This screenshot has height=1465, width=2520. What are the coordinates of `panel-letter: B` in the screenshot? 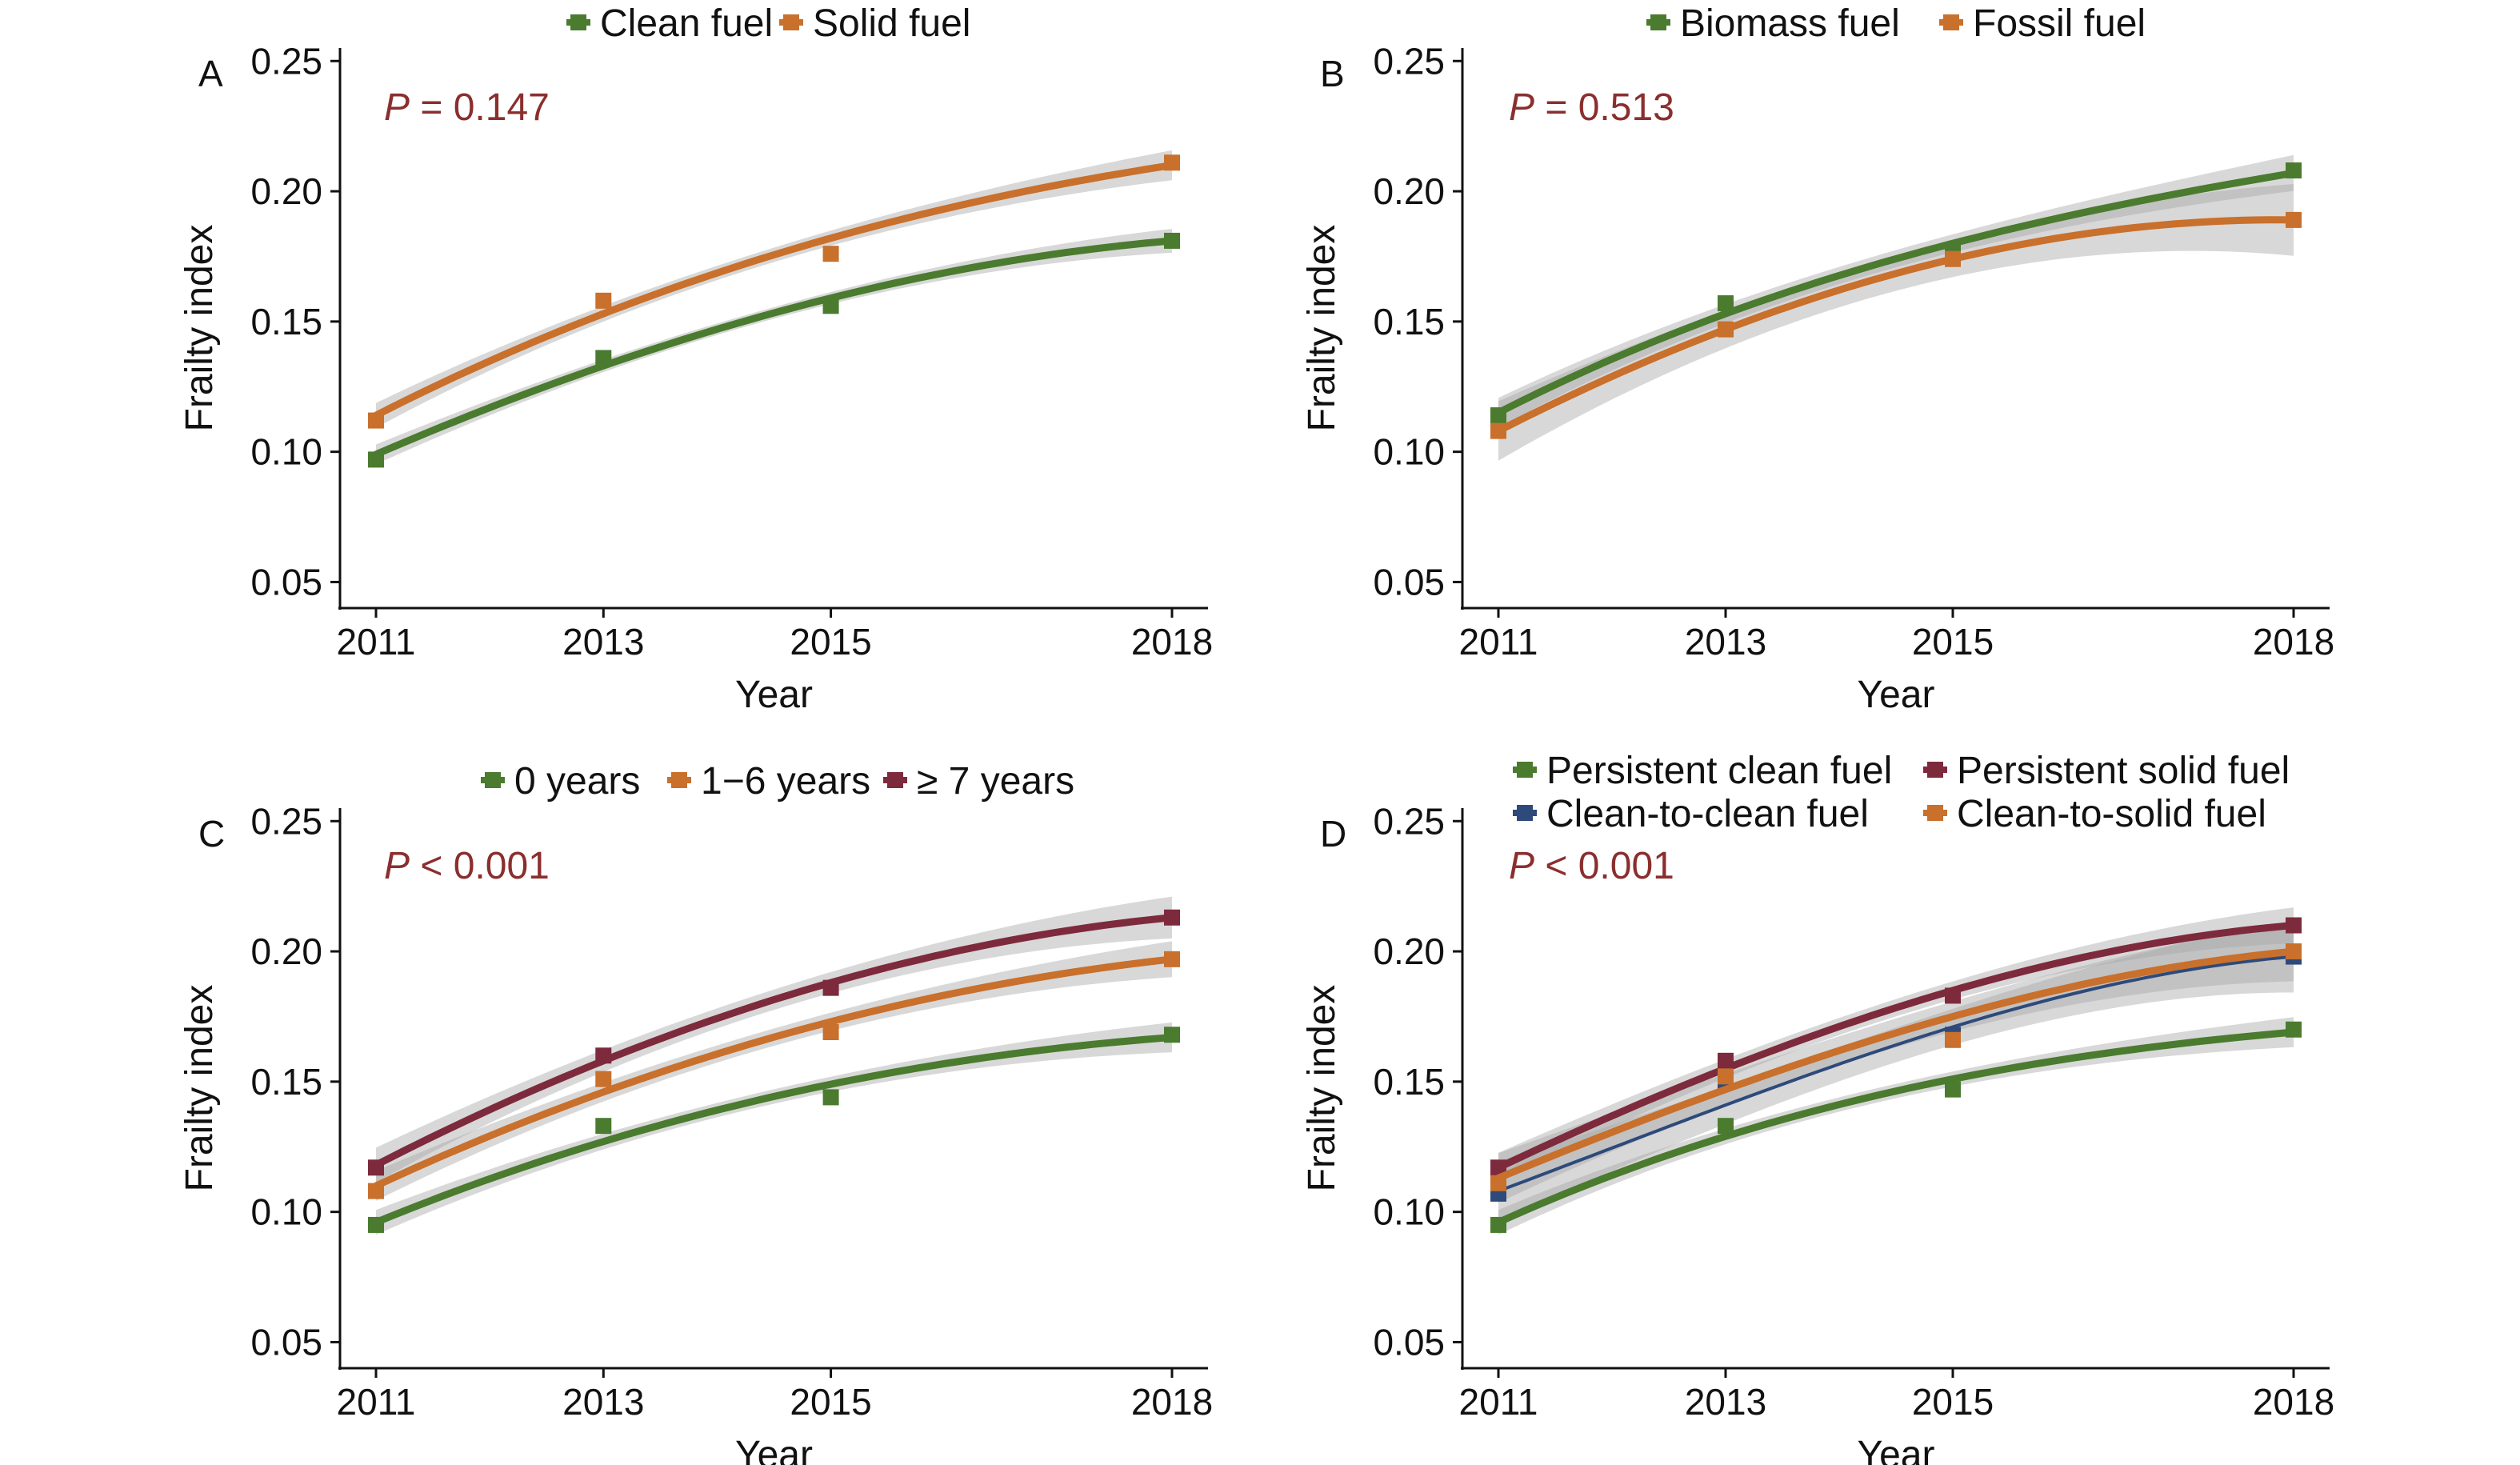 It's located at (1332, 73).